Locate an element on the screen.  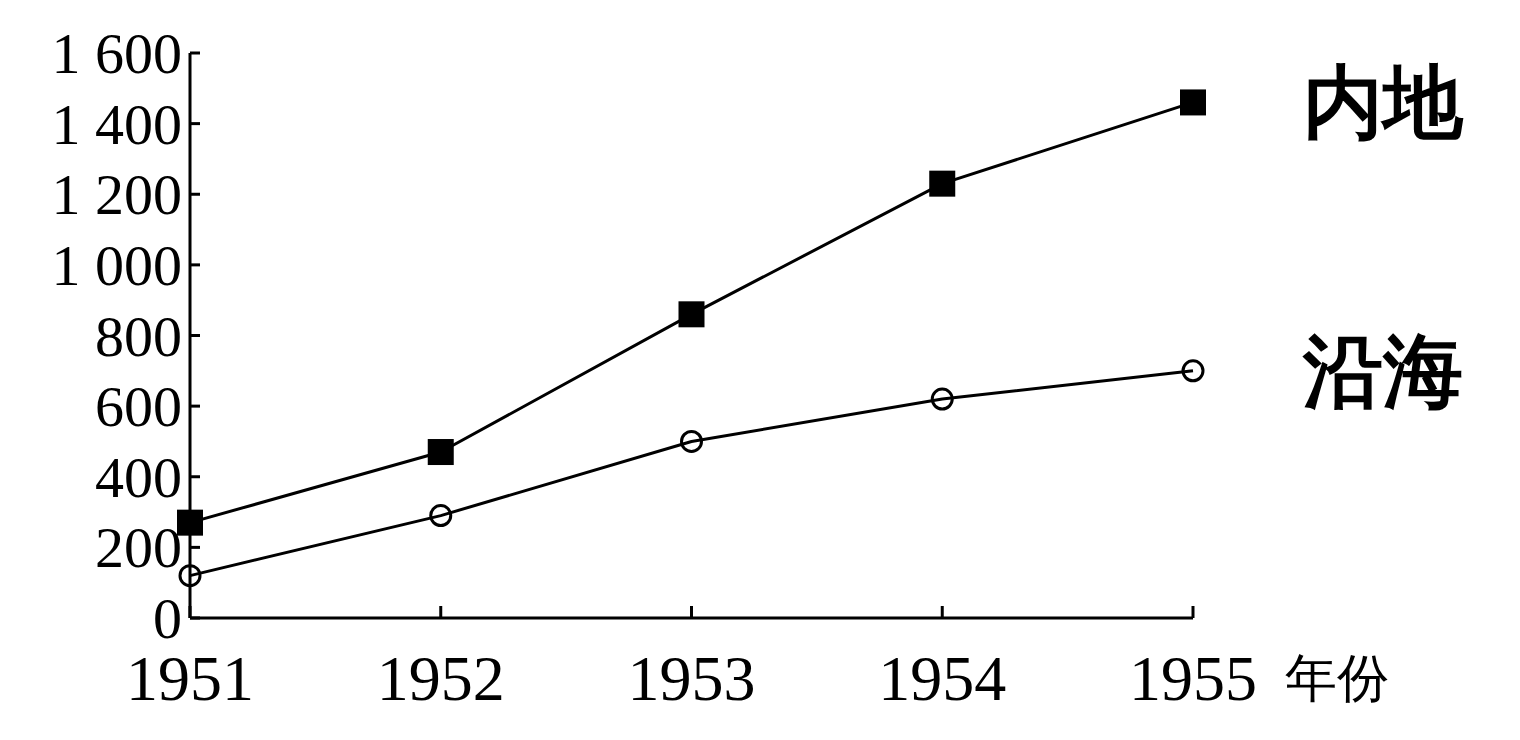
x-tick-label: 1952 is located at coordinates (440, 678).